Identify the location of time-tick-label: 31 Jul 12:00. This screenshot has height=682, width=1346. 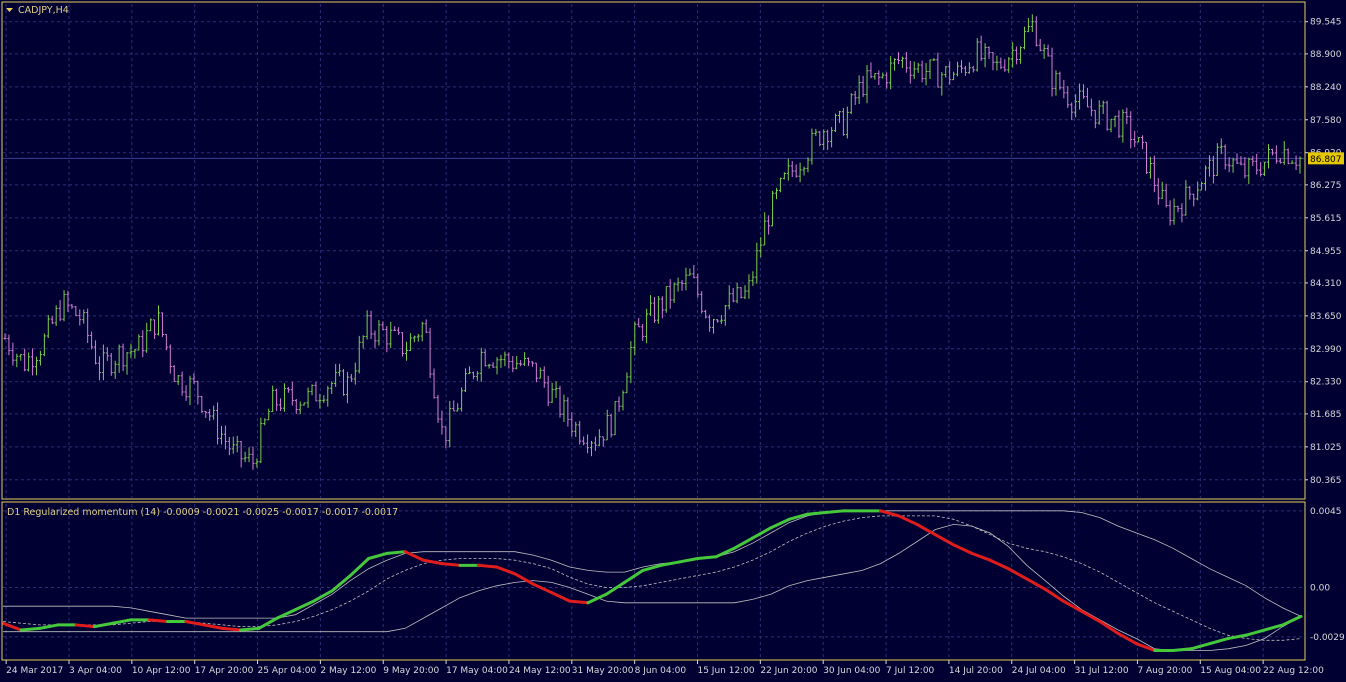
(1102, 671).